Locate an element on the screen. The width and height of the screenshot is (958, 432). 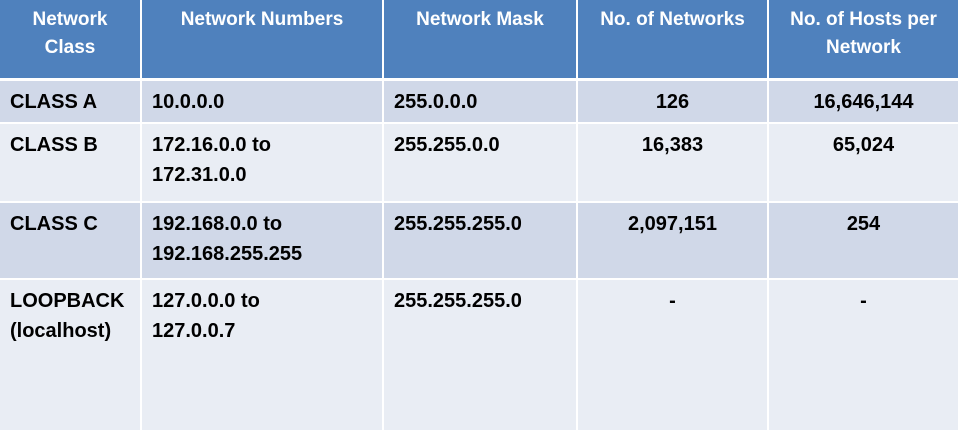
header-hosts-per-network: No. of Hosts per Network is located at coordinates (863, 40).